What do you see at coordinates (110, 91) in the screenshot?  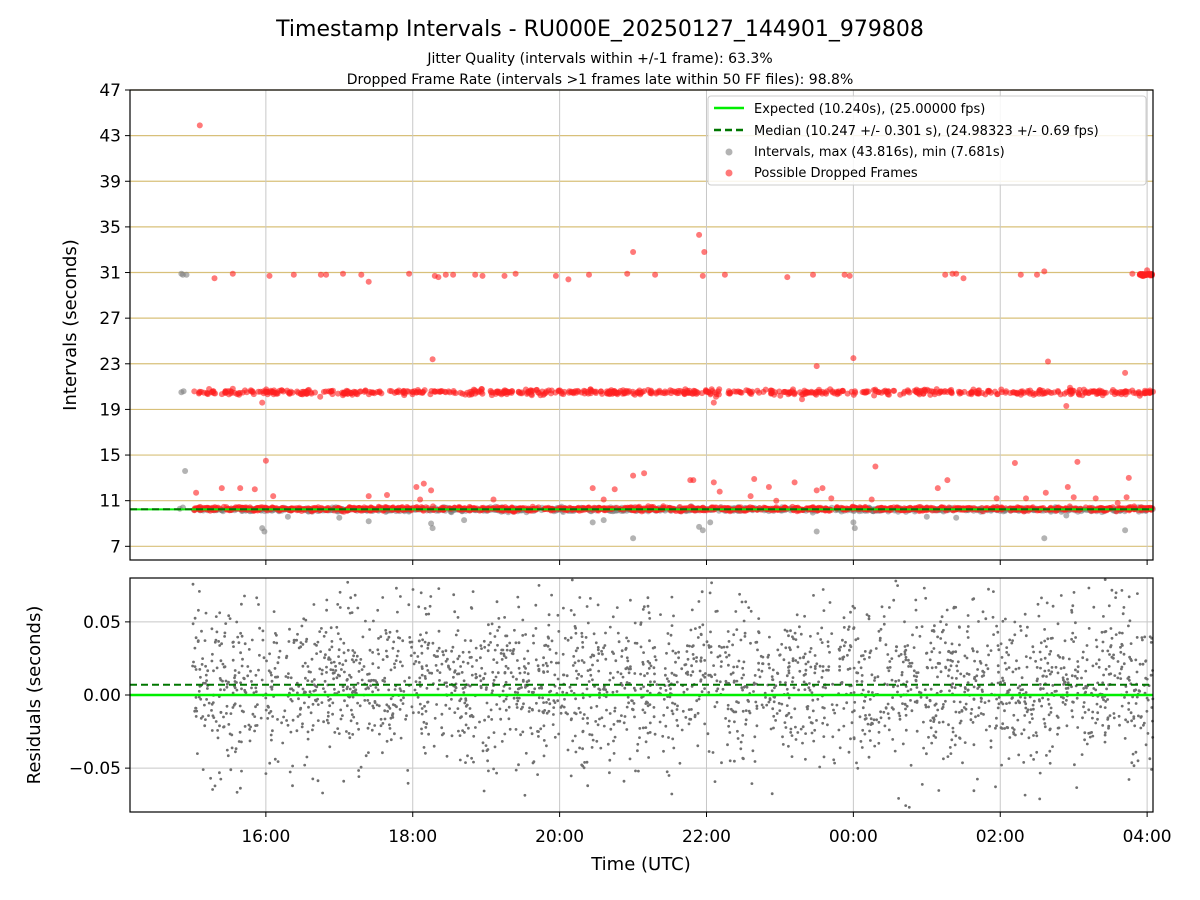 I see `y-tick-label: 47` at bounding box center [110, 91].